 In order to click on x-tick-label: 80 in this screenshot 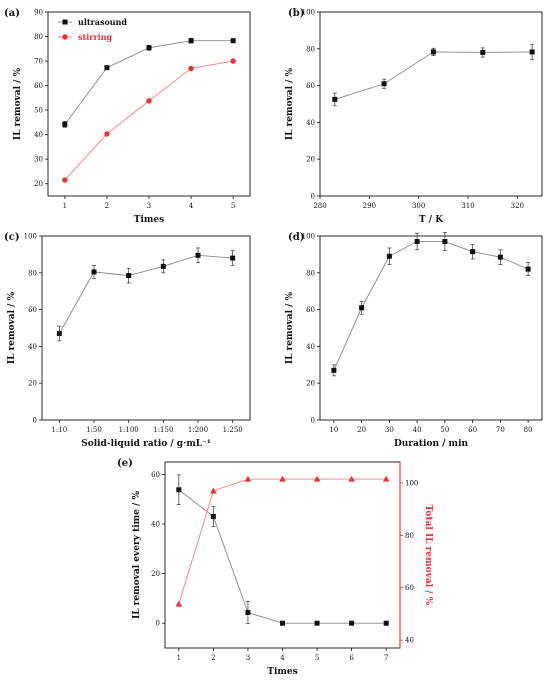, I will do `click(528, 430)`.